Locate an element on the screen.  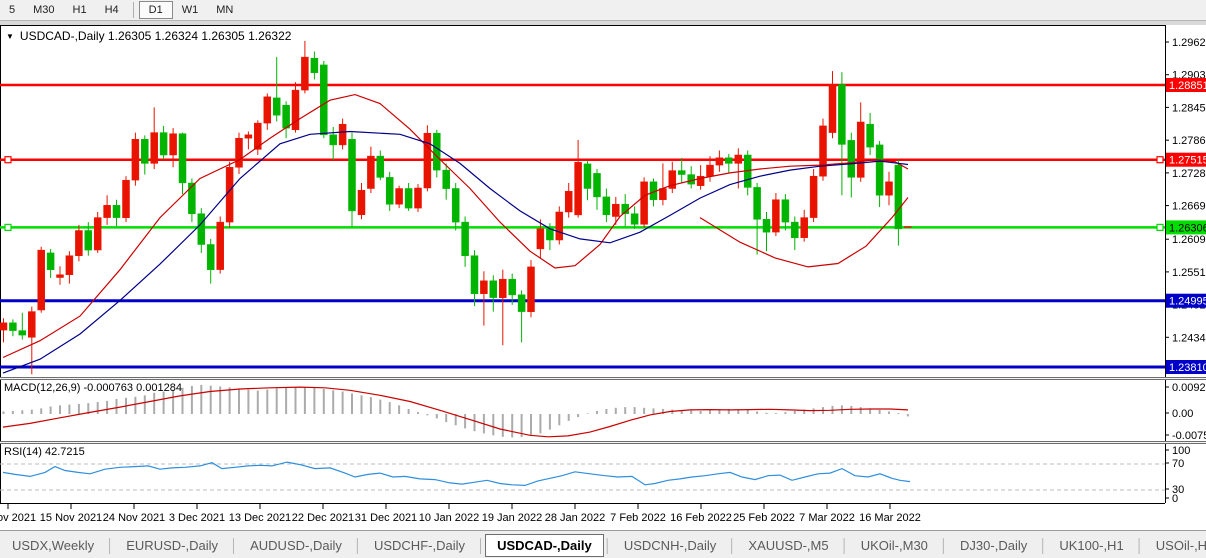
macd-axis-label: 0.009278 is located at coordinates (1189, 388).